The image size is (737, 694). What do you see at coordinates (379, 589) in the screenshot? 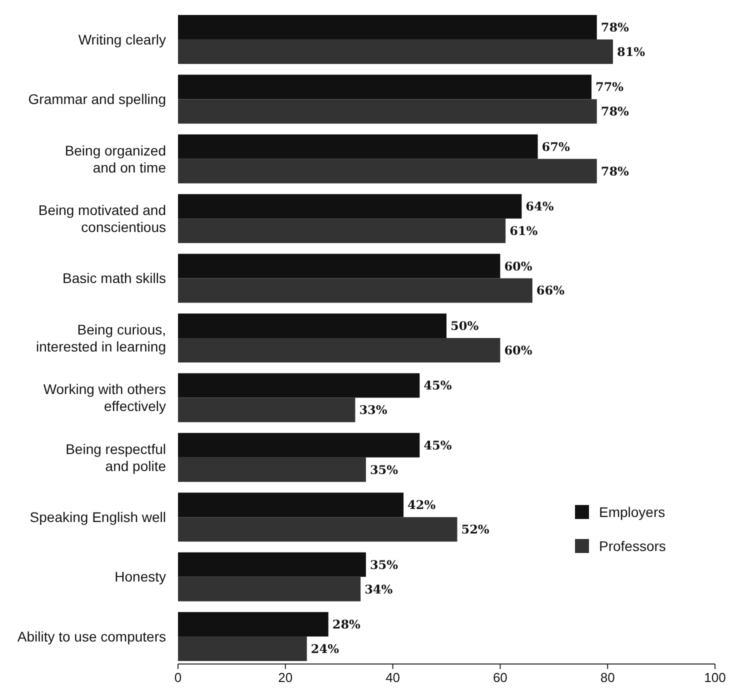
I see `data-label: 34%` at bounding box center [379, 589].